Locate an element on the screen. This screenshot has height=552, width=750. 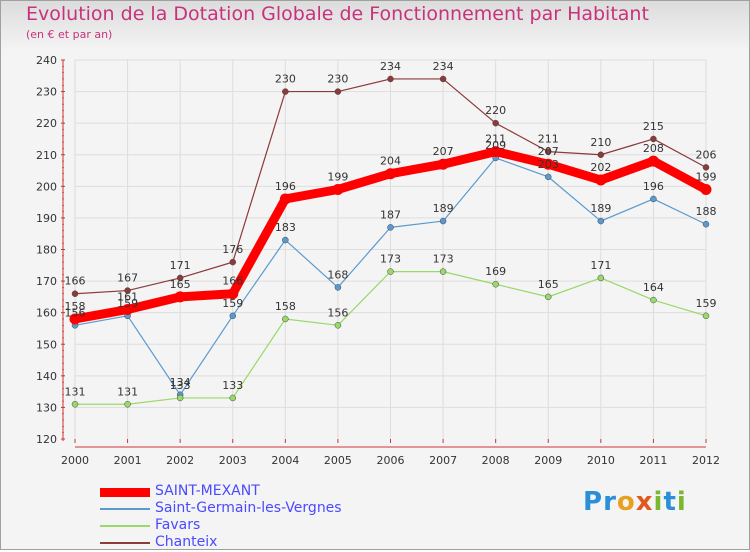
data-label: 189 is located at coordinates (443, 208).